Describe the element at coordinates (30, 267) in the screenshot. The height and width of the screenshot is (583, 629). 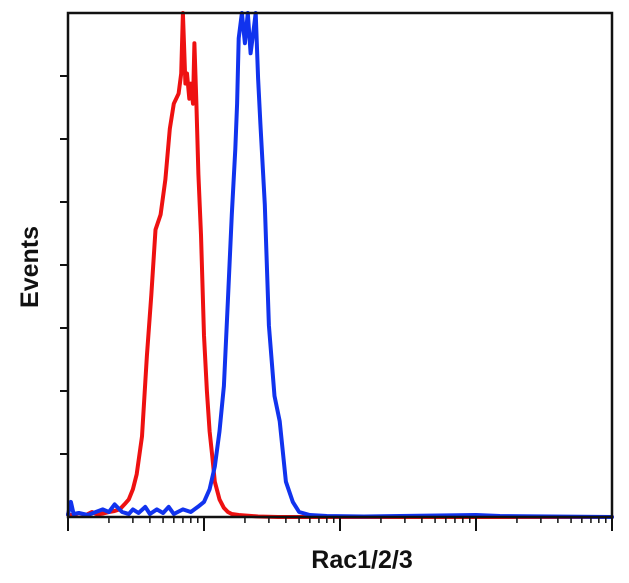
I see `y-axis-label: Events` at that location.